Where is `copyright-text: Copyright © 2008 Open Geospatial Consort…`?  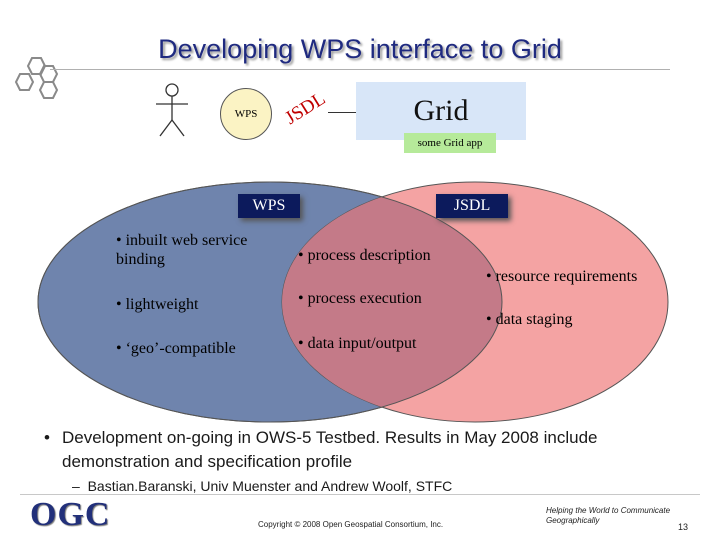 copyright-text: Copyright © 2008 Open Geospatial Consort… is located at coordinates (351, 524).